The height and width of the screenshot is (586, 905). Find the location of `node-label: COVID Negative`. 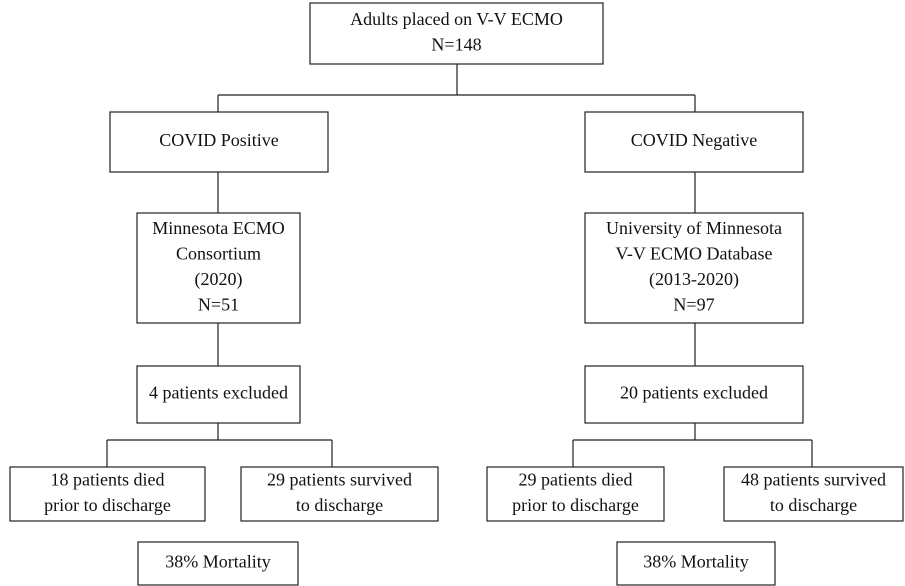

node-label: COVID Negative is located at coordinates (694, 140).